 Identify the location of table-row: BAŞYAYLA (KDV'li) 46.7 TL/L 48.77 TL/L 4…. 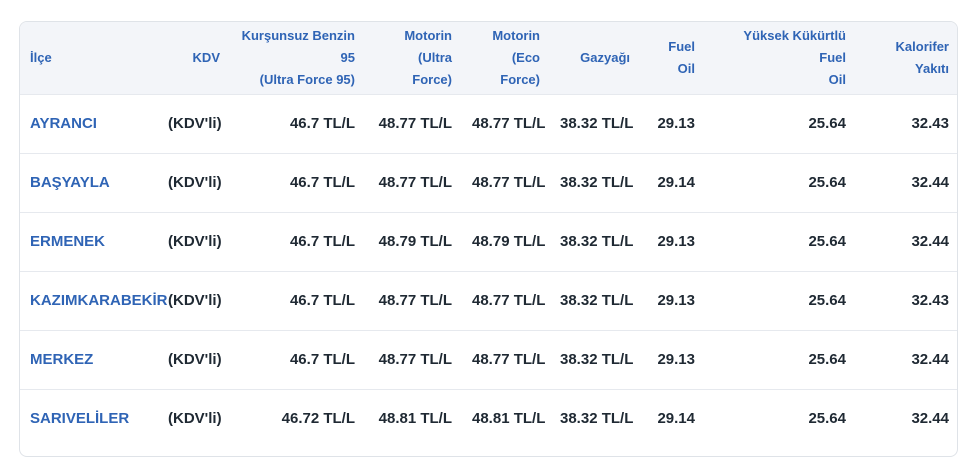
(488, 182).